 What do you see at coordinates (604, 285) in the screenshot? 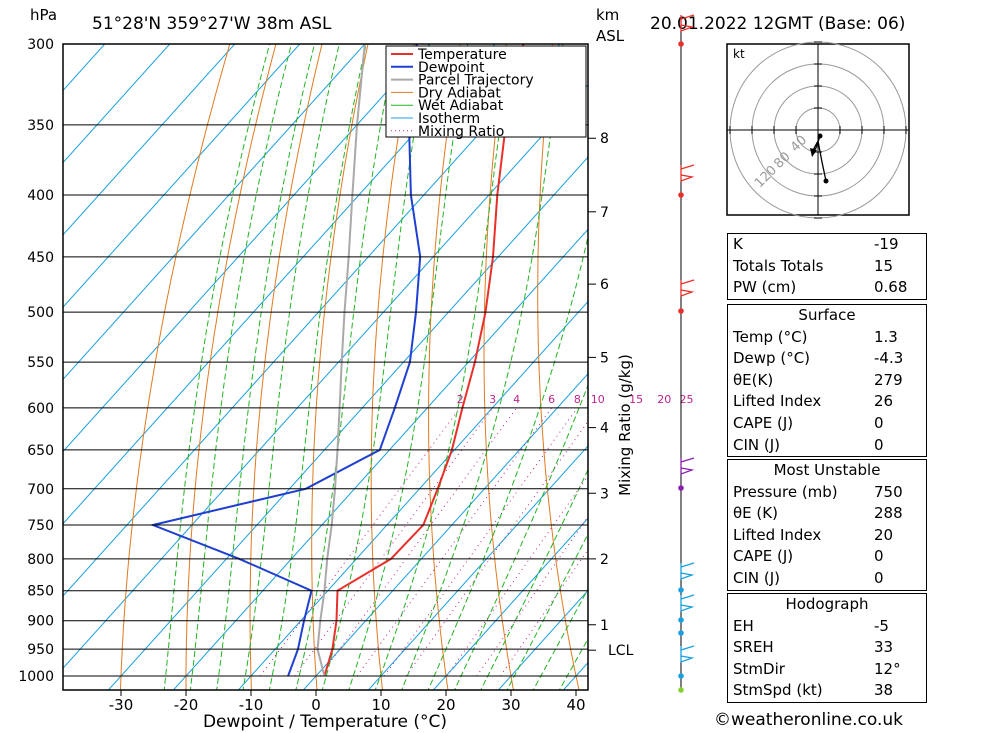
I see `height-tick-label: 6` at bounding box center [604, 285].